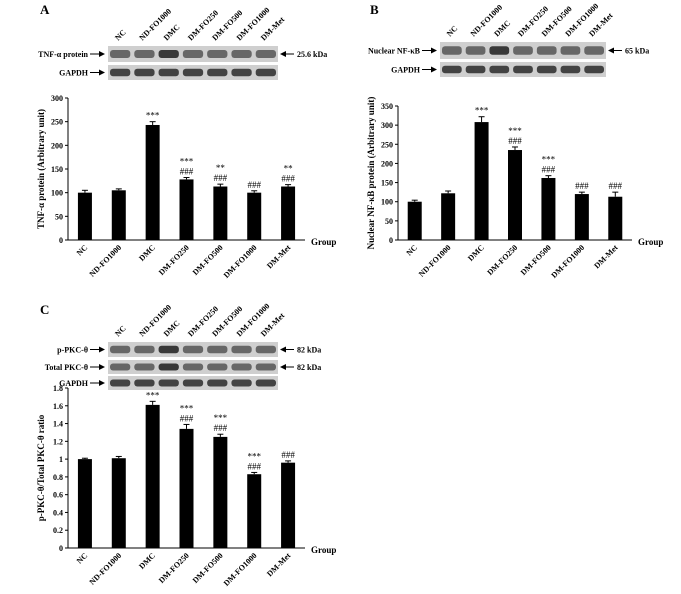  I want to click on panel-label: A, so click(45, 9).